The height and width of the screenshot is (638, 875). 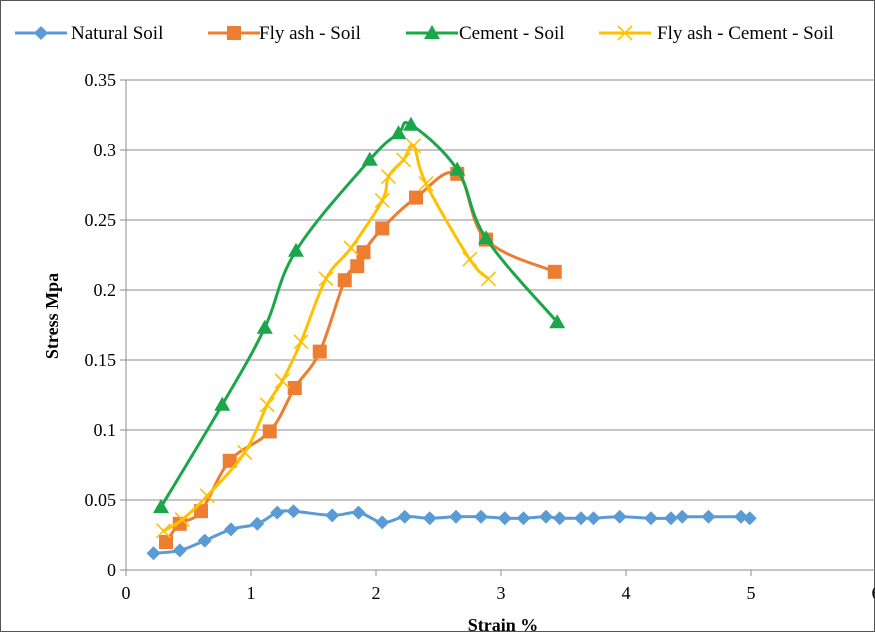 What do you see at coordinates (376, 593) in the screenshot?
I see `x-tick-label: 2` at bounding box center [376, 593].